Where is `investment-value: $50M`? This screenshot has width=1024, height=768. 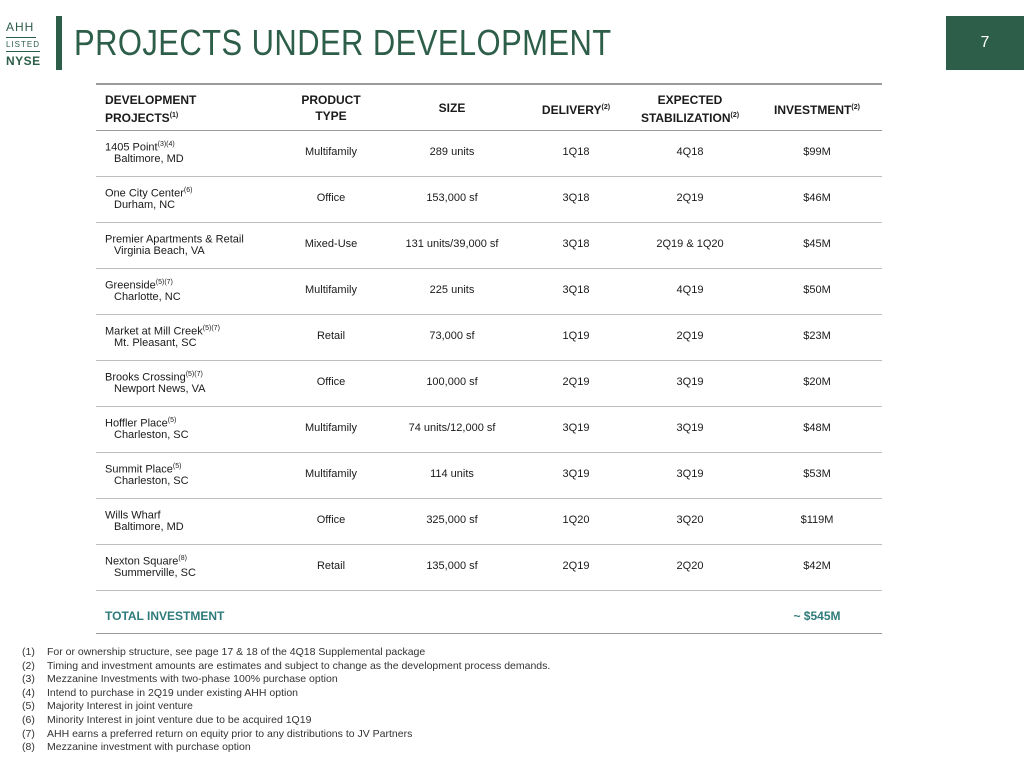
investment-value: $50M is located at coordinates (817, 290).